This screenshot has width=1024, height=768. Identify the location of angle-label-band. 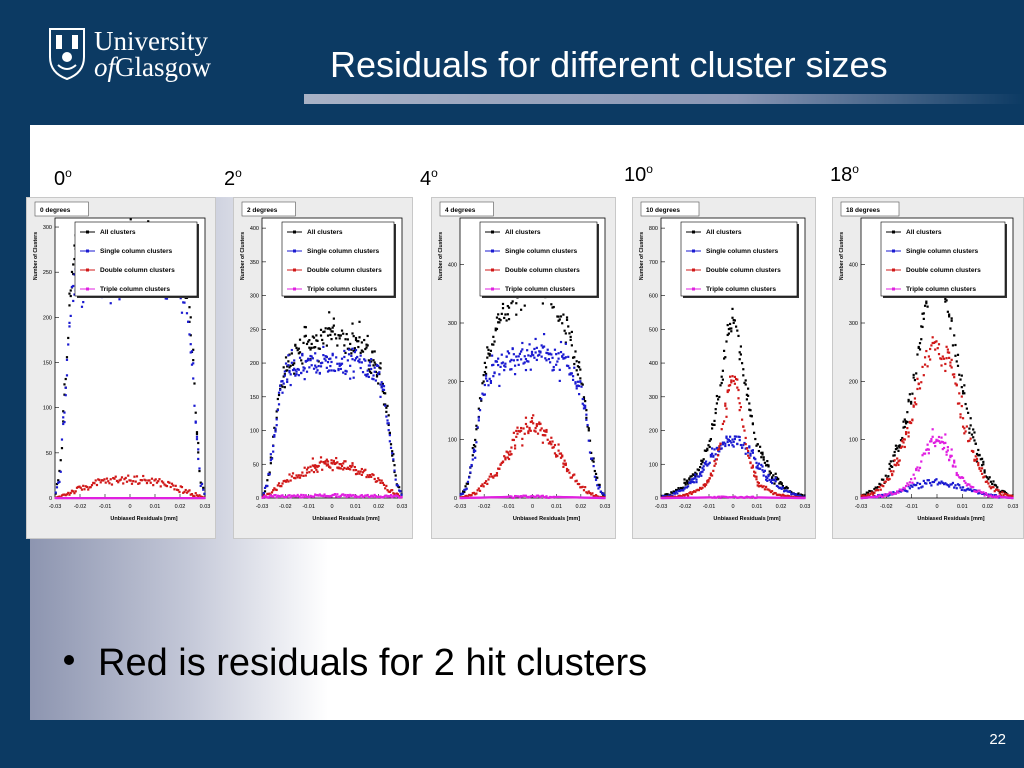
(527, 161).